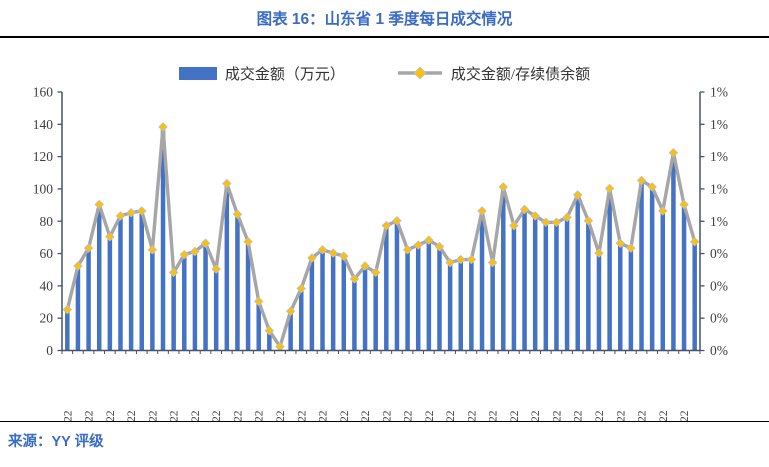  Describe the element at coordinates (600, 415) in the screenshot. I see `x-axis-label: 3/18/22` at that location.